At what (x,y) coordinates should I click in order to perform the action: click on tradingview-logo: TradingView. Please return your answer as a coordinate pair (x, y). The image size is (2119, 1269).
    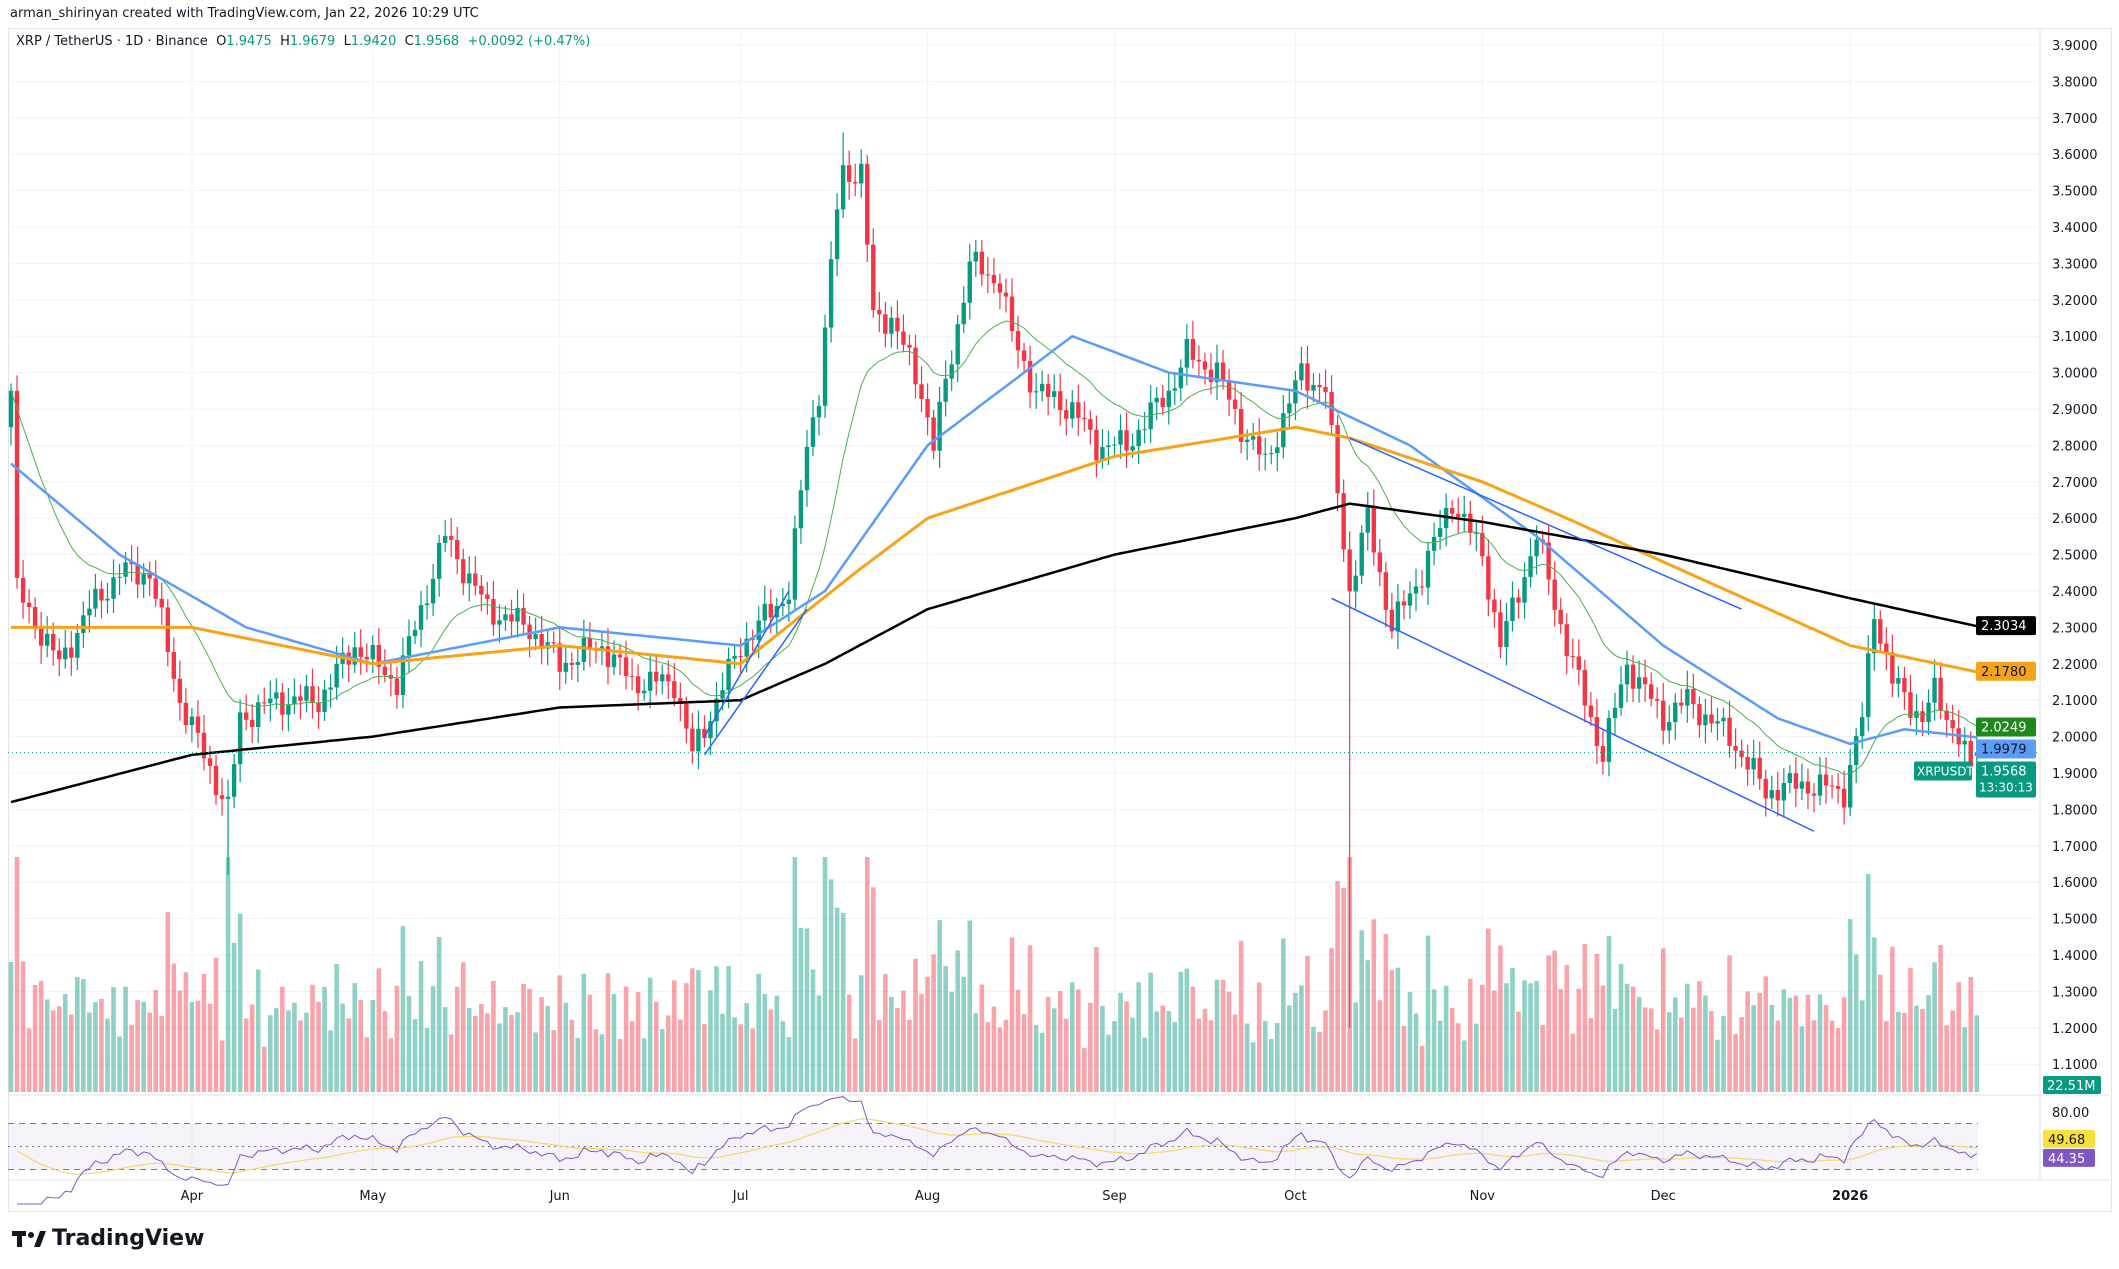
    Looking at the image, I should click on (108, 1238).